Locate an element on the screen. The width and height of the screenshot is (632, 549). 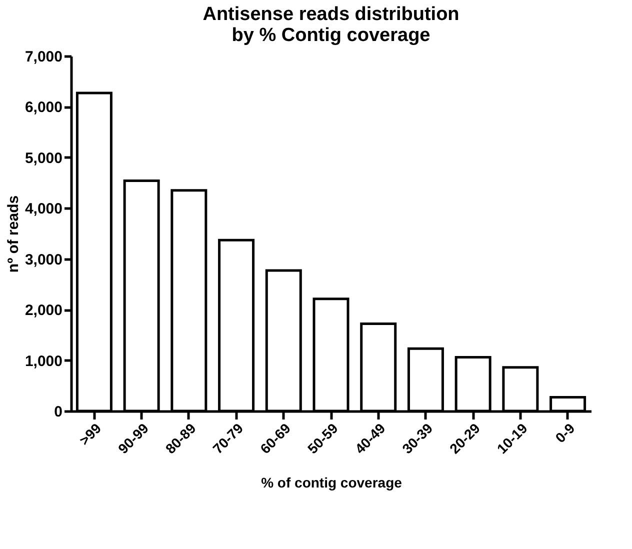
x-axis-title: % of contig coverage is located at coordinates (331, 482).